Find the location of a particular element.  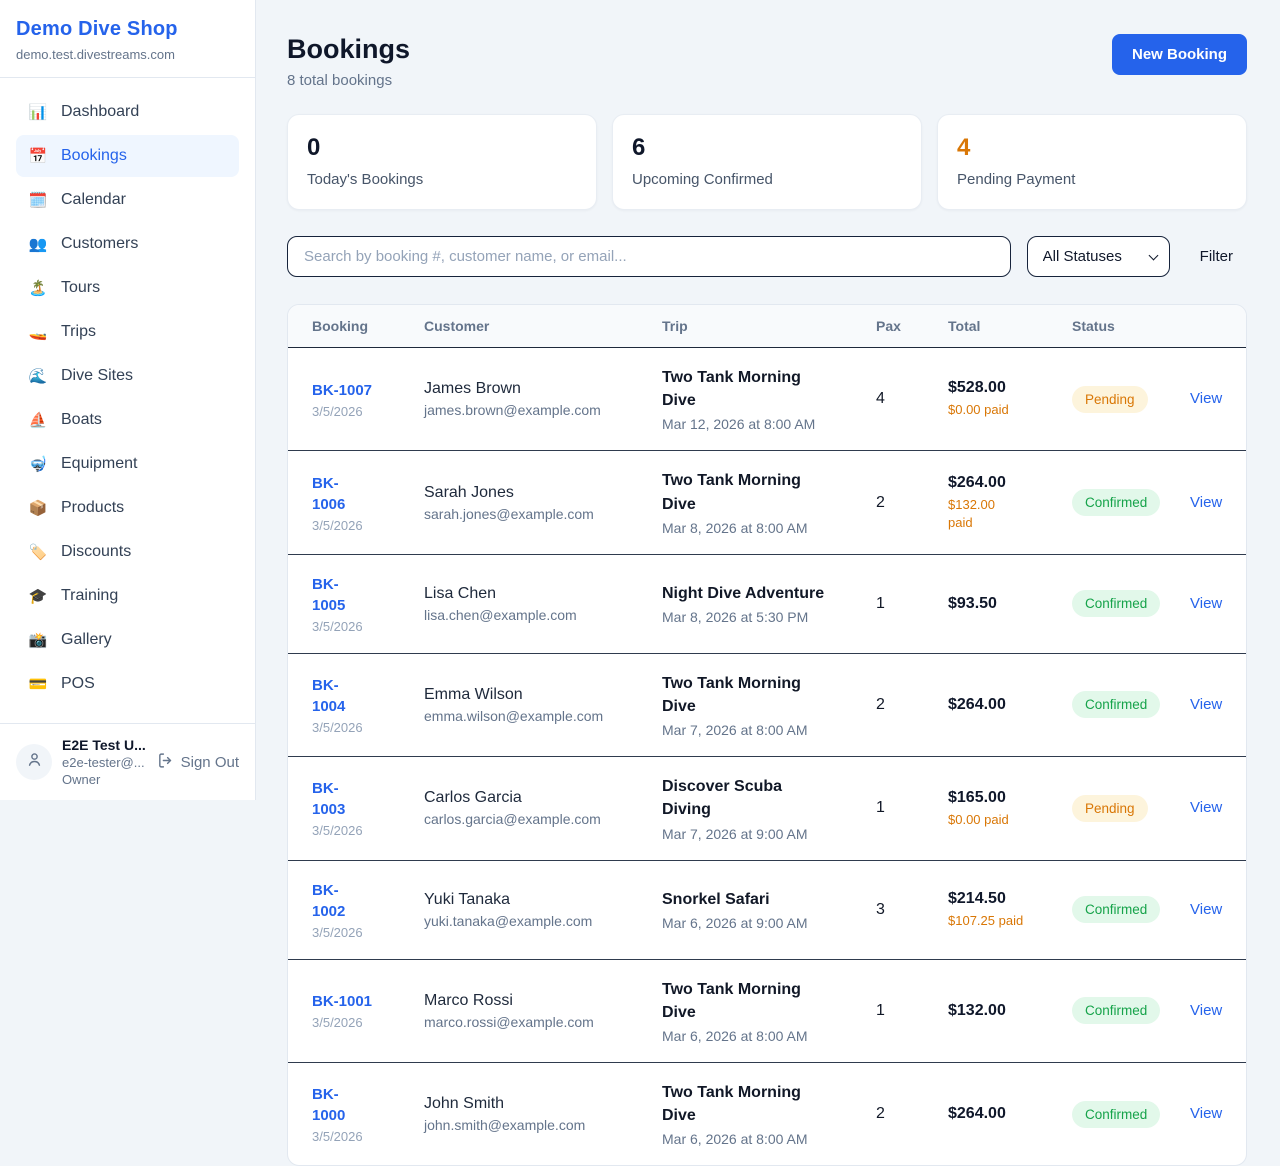

nav-item-icon: 👥 is located at coordinates (38, 244).